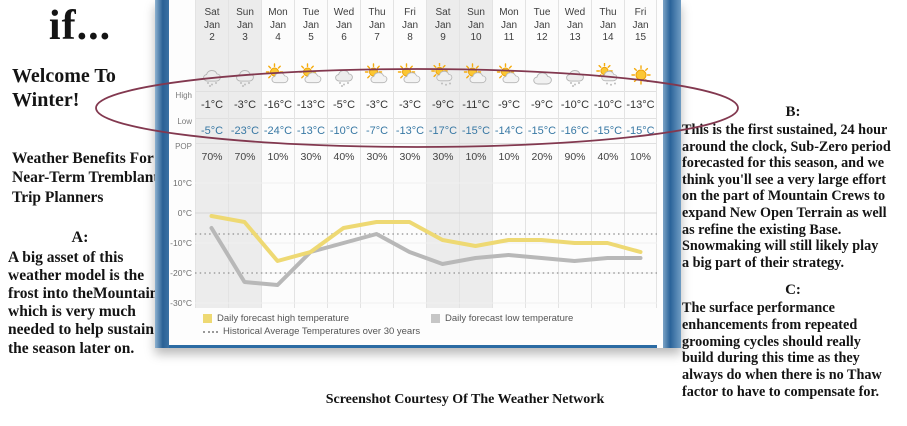 The image size is (907, 426). What do you see at coordinates (182, 183) in the screenshot?
I see `y-axis-tick: 10°C` at bounding box center [182, 183].